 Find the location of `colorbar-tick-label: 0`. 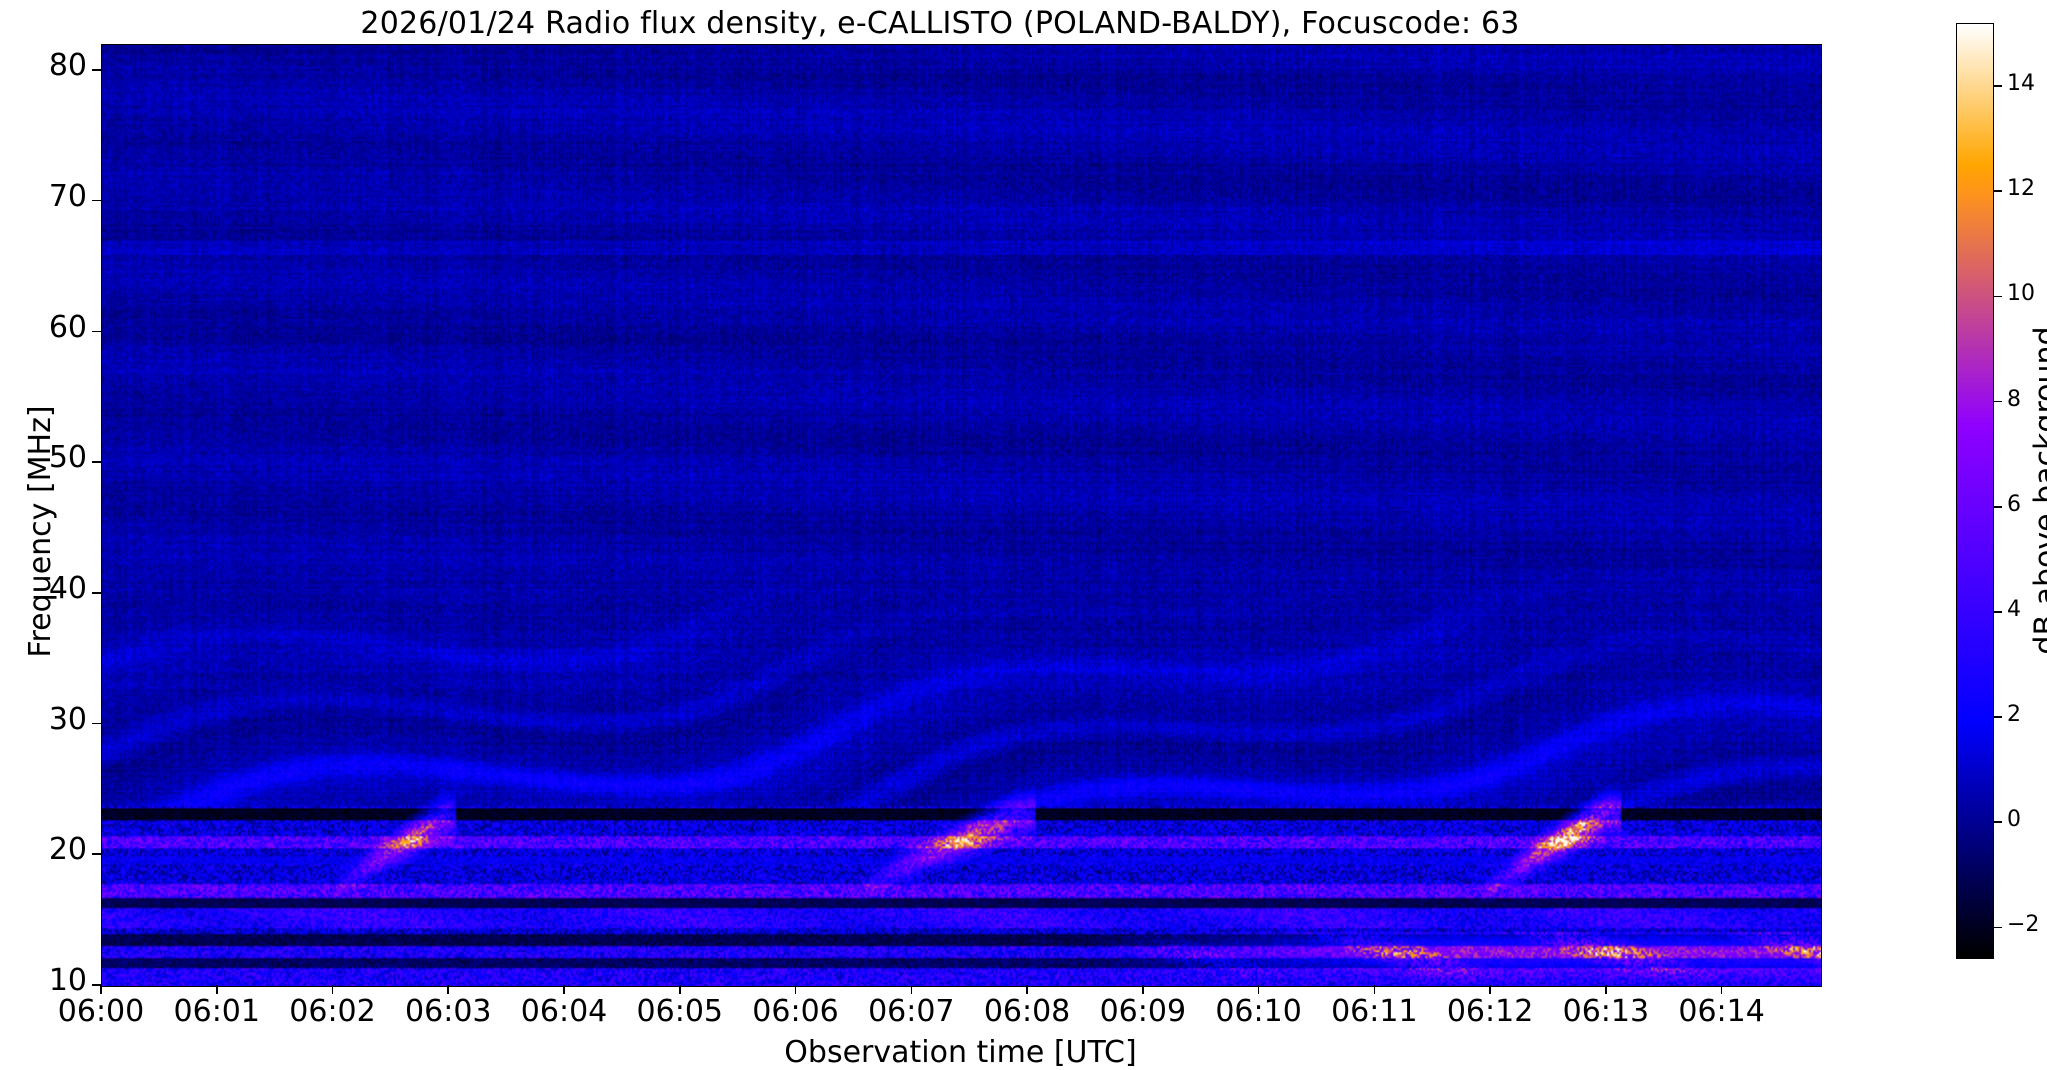

colorbar-tick-label: 0 is located at coordinates (2014, 820).